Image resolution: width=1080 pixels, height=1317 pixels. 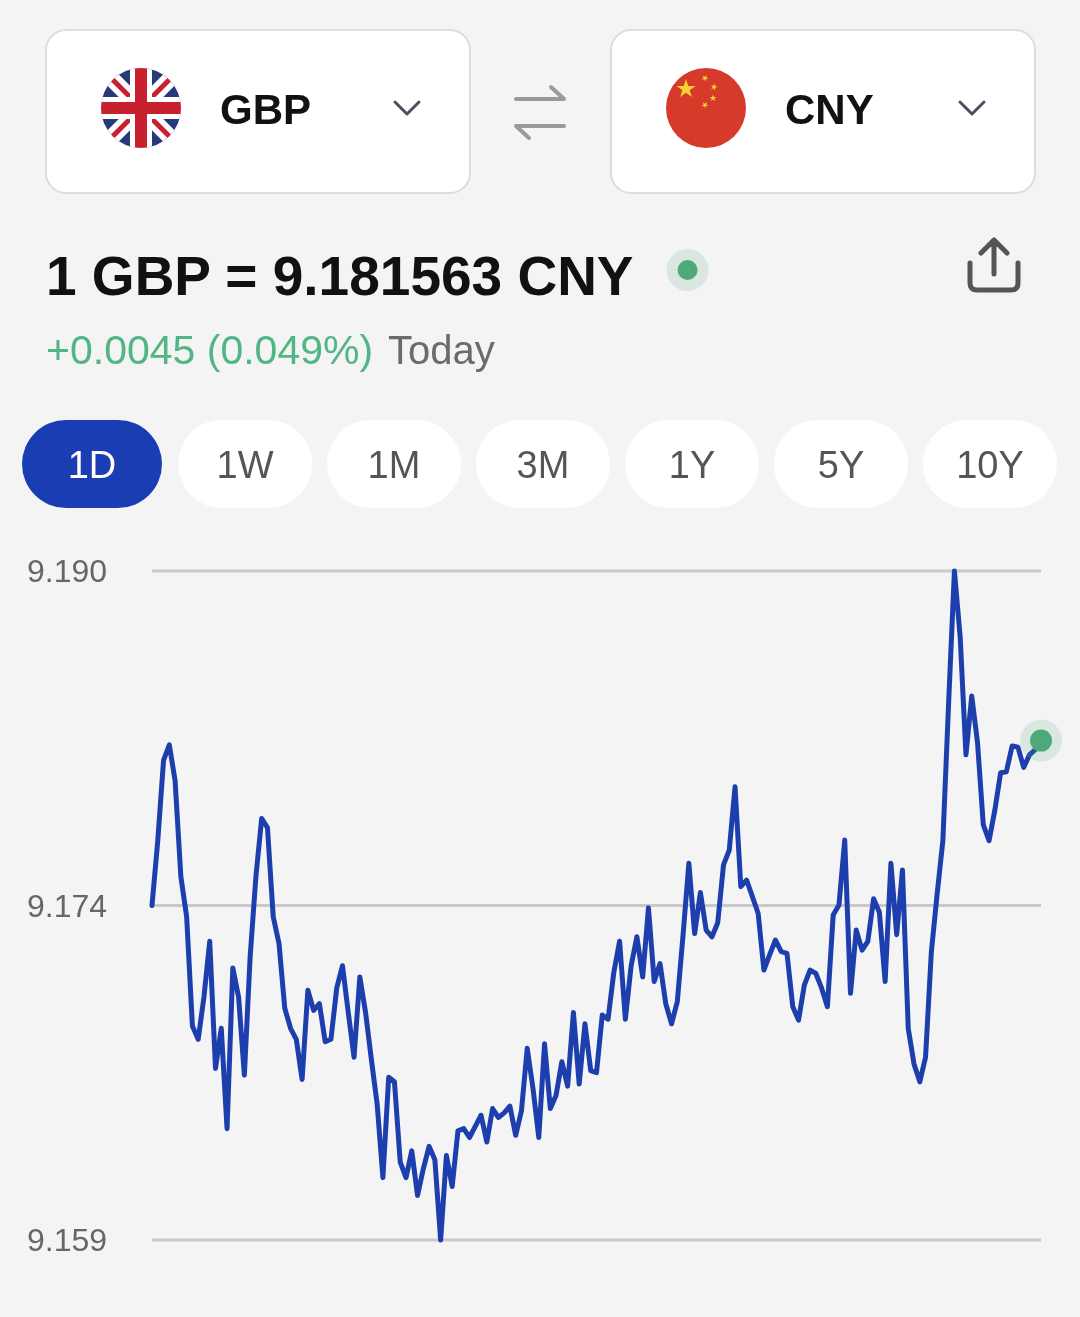 I want to click on text: 1Y, so click(x=692, y=465).